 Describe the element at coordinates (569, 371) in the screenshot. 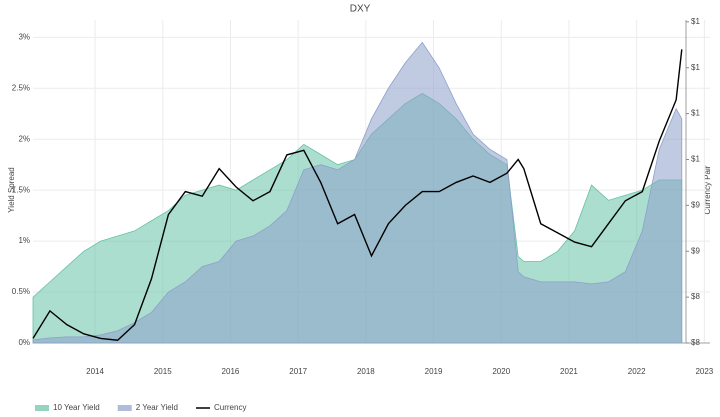

I see `x-tick-label: 2021` at that location.